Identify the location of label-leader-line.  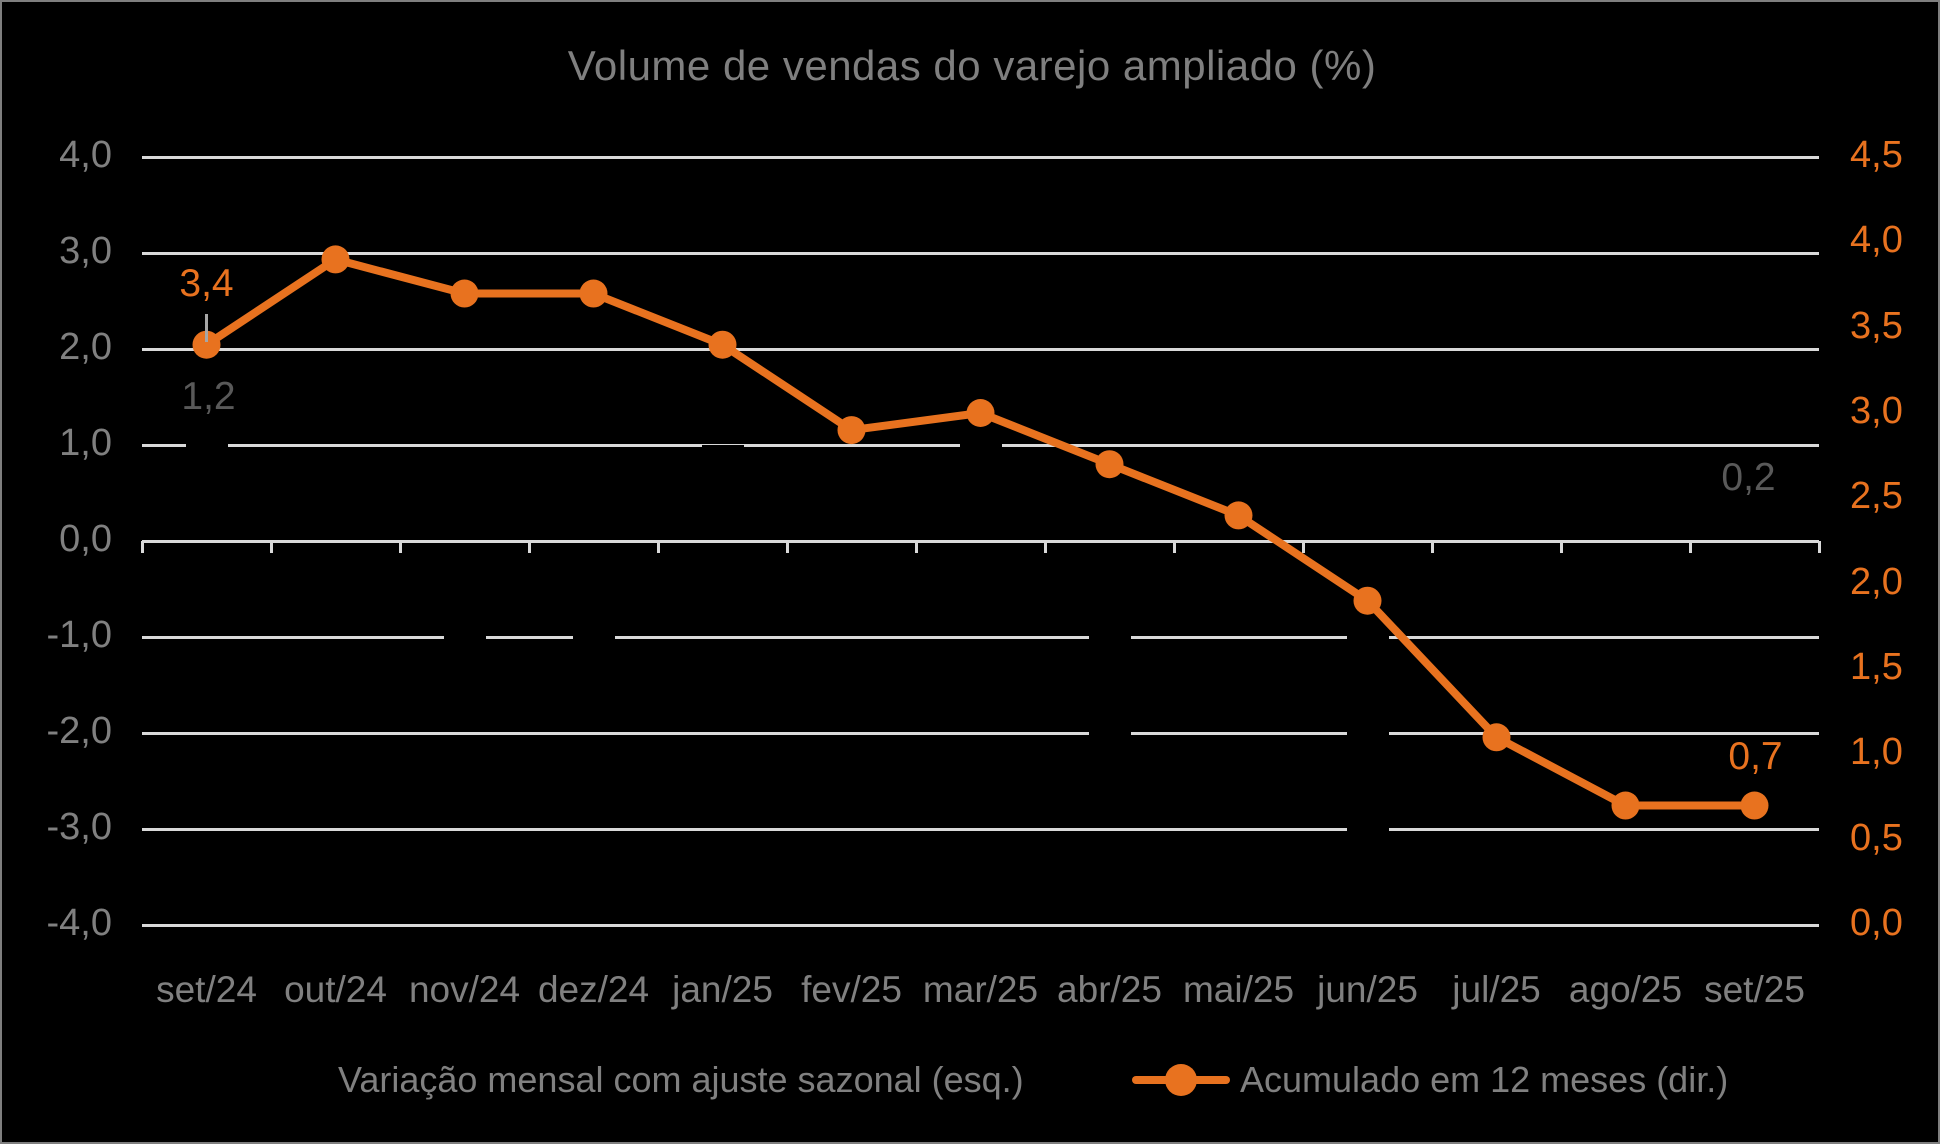
(206, 327).